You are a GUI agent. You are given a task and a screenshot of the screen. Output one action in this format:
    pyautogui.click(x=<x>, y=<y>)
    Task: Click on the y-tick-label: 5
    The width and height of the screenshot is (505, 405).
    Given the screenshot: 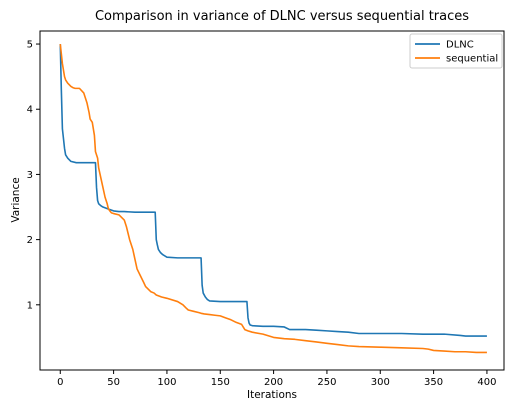 What is the action you would take?
    pyautogui.click(x=30, y=45)
    